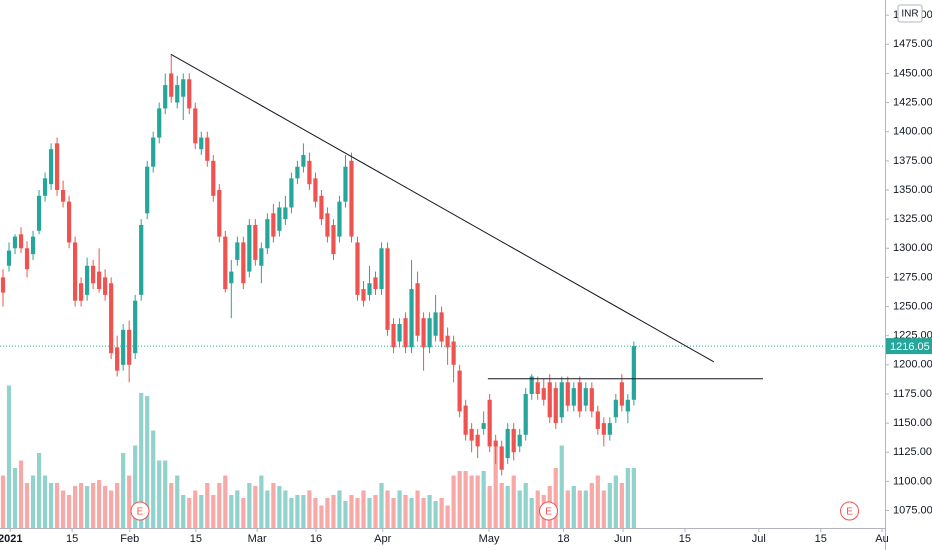 This screenshot has width=932, height=550. Describe the element at coordinates (257, 539) in the screenshot. I see `x-tick-label: Mar` at that location.